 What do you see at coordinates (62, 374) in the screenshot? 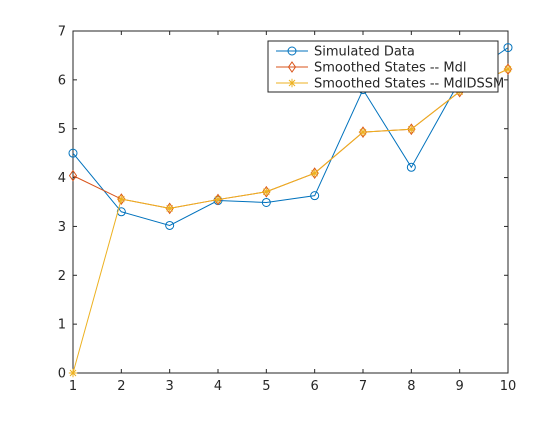
I see `y-tick-label: 0` at bounding box center [62, 374].